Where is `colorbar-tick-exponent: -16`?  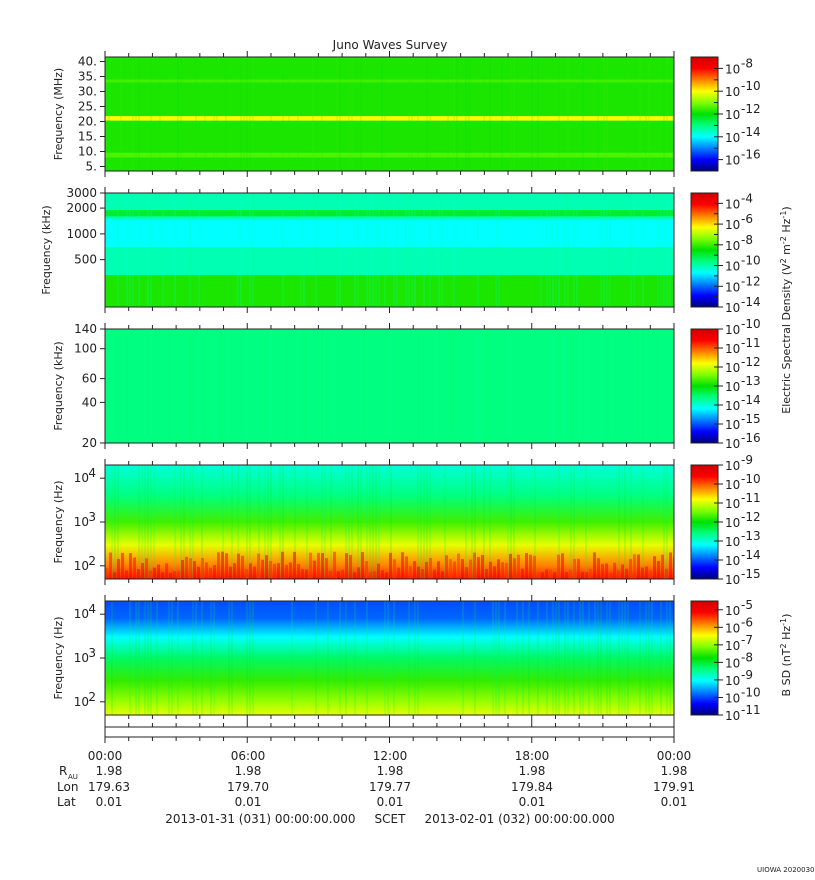 colorbar-tick-exponent: -16 is located at coordinates (751, 438).